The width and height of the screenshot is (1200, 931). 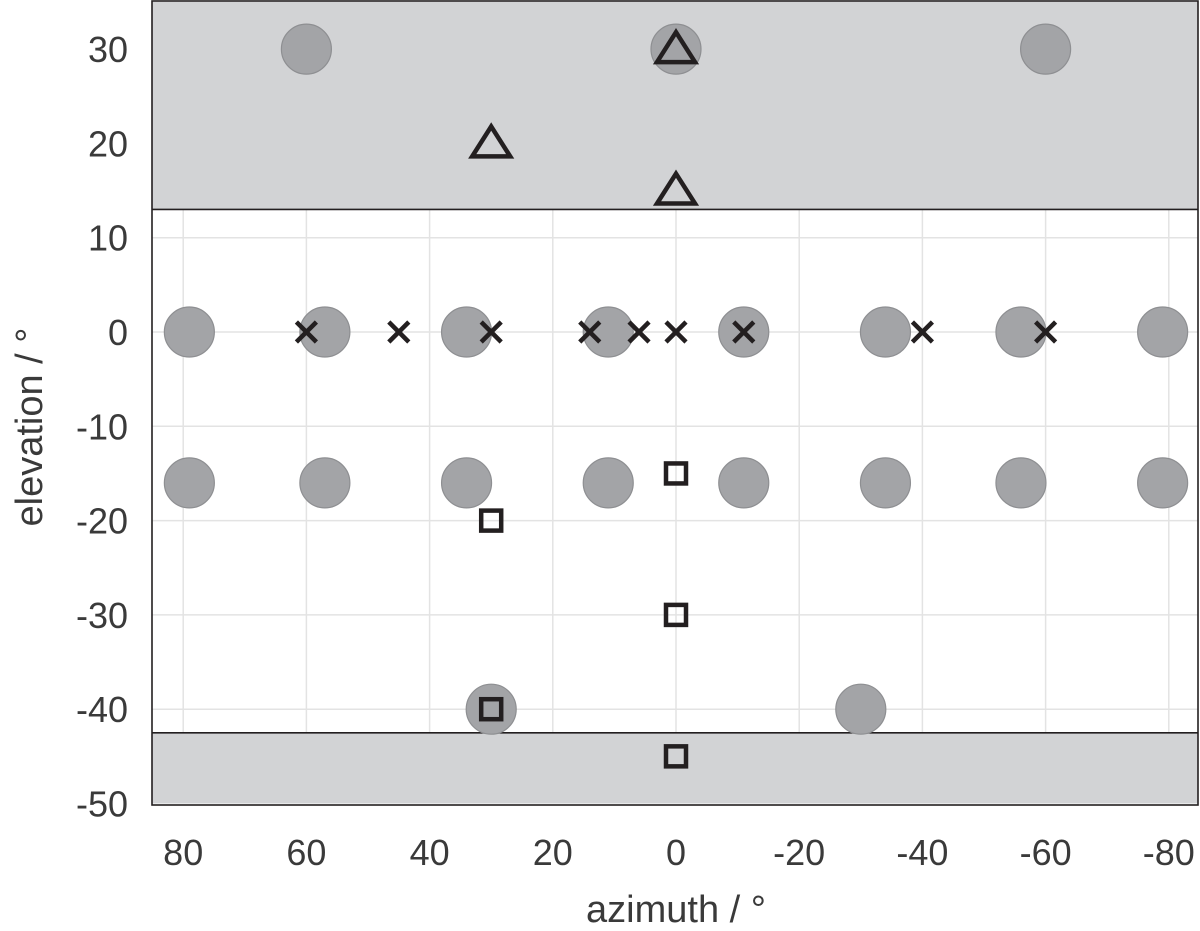 What do you see at coordinates (108, 143) in the screenshot?
I see `y-tick-label: 20` at bounding box center [108, 143].